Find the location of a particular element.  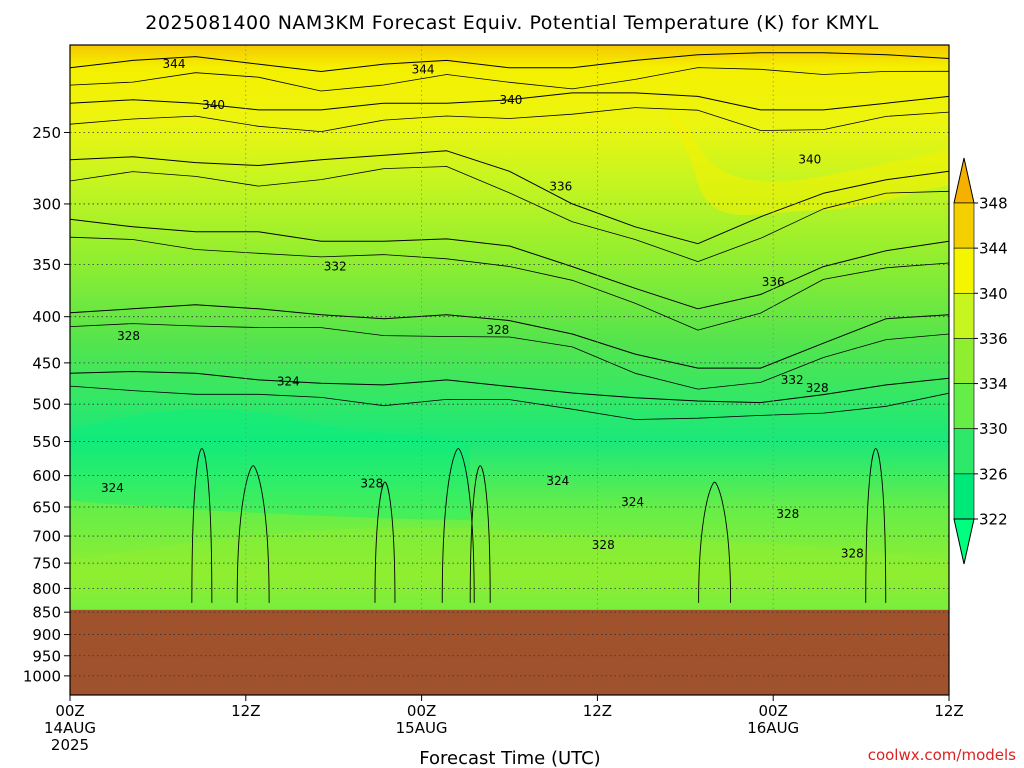

warm-patch-upper-right is located at coordinates (767, 142).